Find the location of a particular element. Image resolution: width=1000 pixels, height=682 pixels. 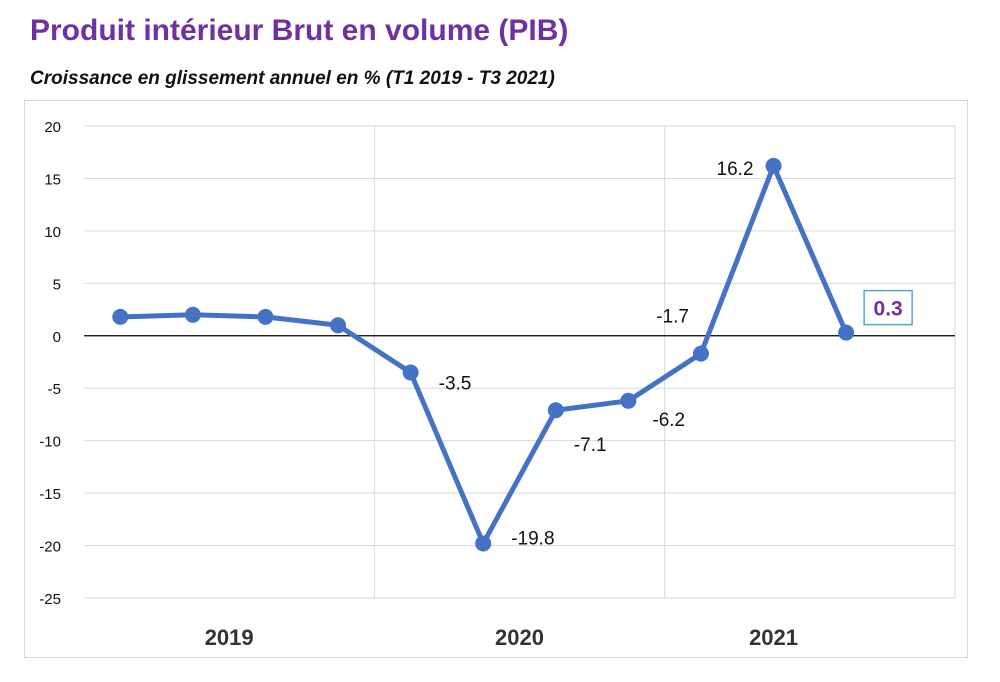

y-tick-label: -25 is located at coordinates (50, 599).